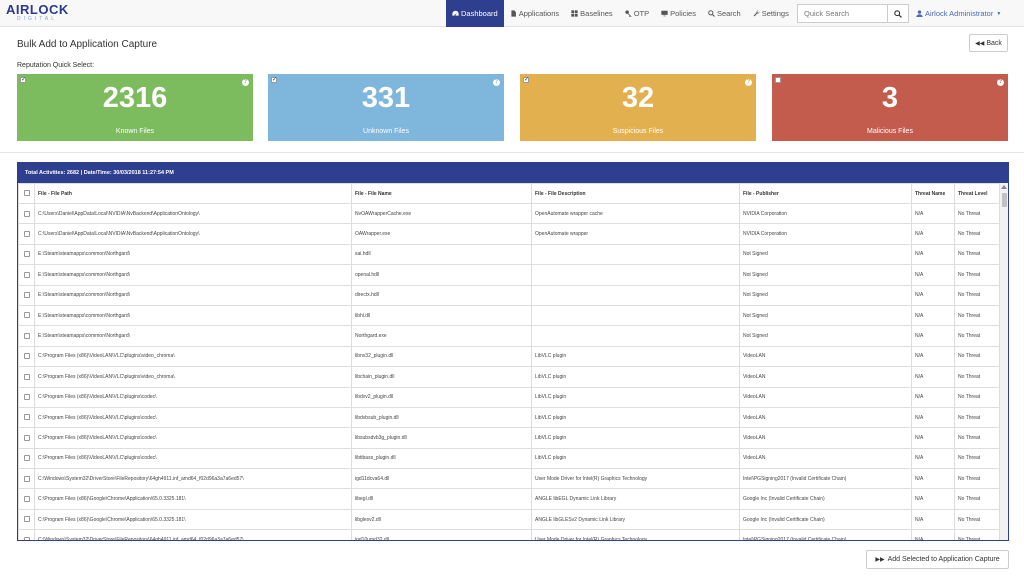  What do you see at coordinates (386, 98) in the screenshot?
I see `unknown-files-count: 331` at bounding box center [386, 98].